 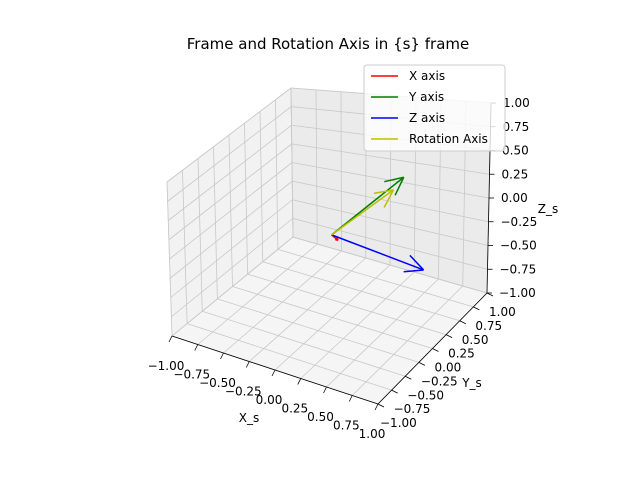 What do you see at coordinates (518, 246) in the screenshot?
I see `z-tick-label: −0.50` at bounding box center [518, 246].